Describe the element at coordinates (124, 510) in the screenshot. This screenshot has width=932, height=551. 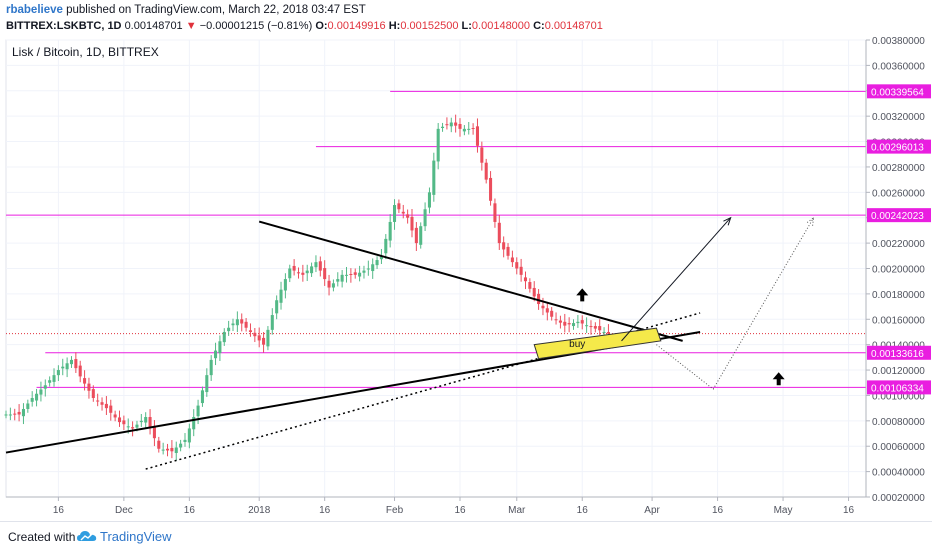
I see `x-tick-label: Dec` at that location.